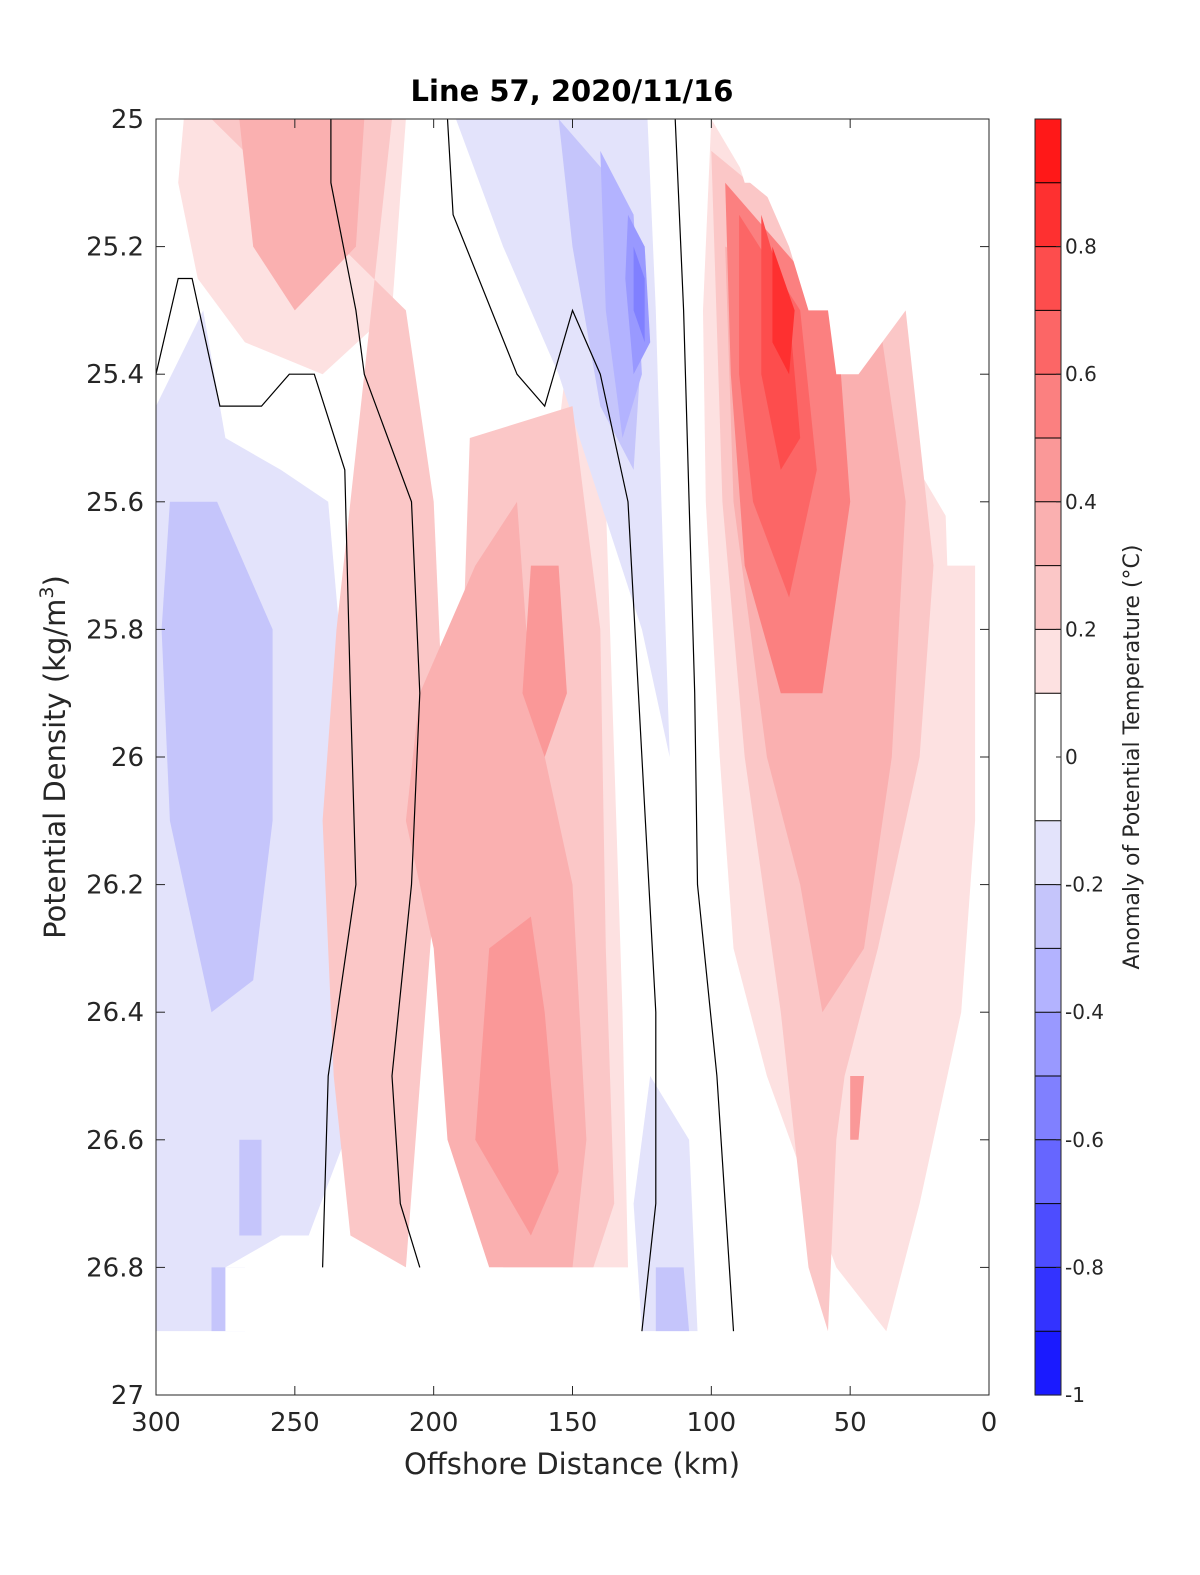  What do you see at coordinates (1084, 1267) in the screenshot?
I see `colorbar-tick-label: -0.8` at bounding box center [1084, 1267].